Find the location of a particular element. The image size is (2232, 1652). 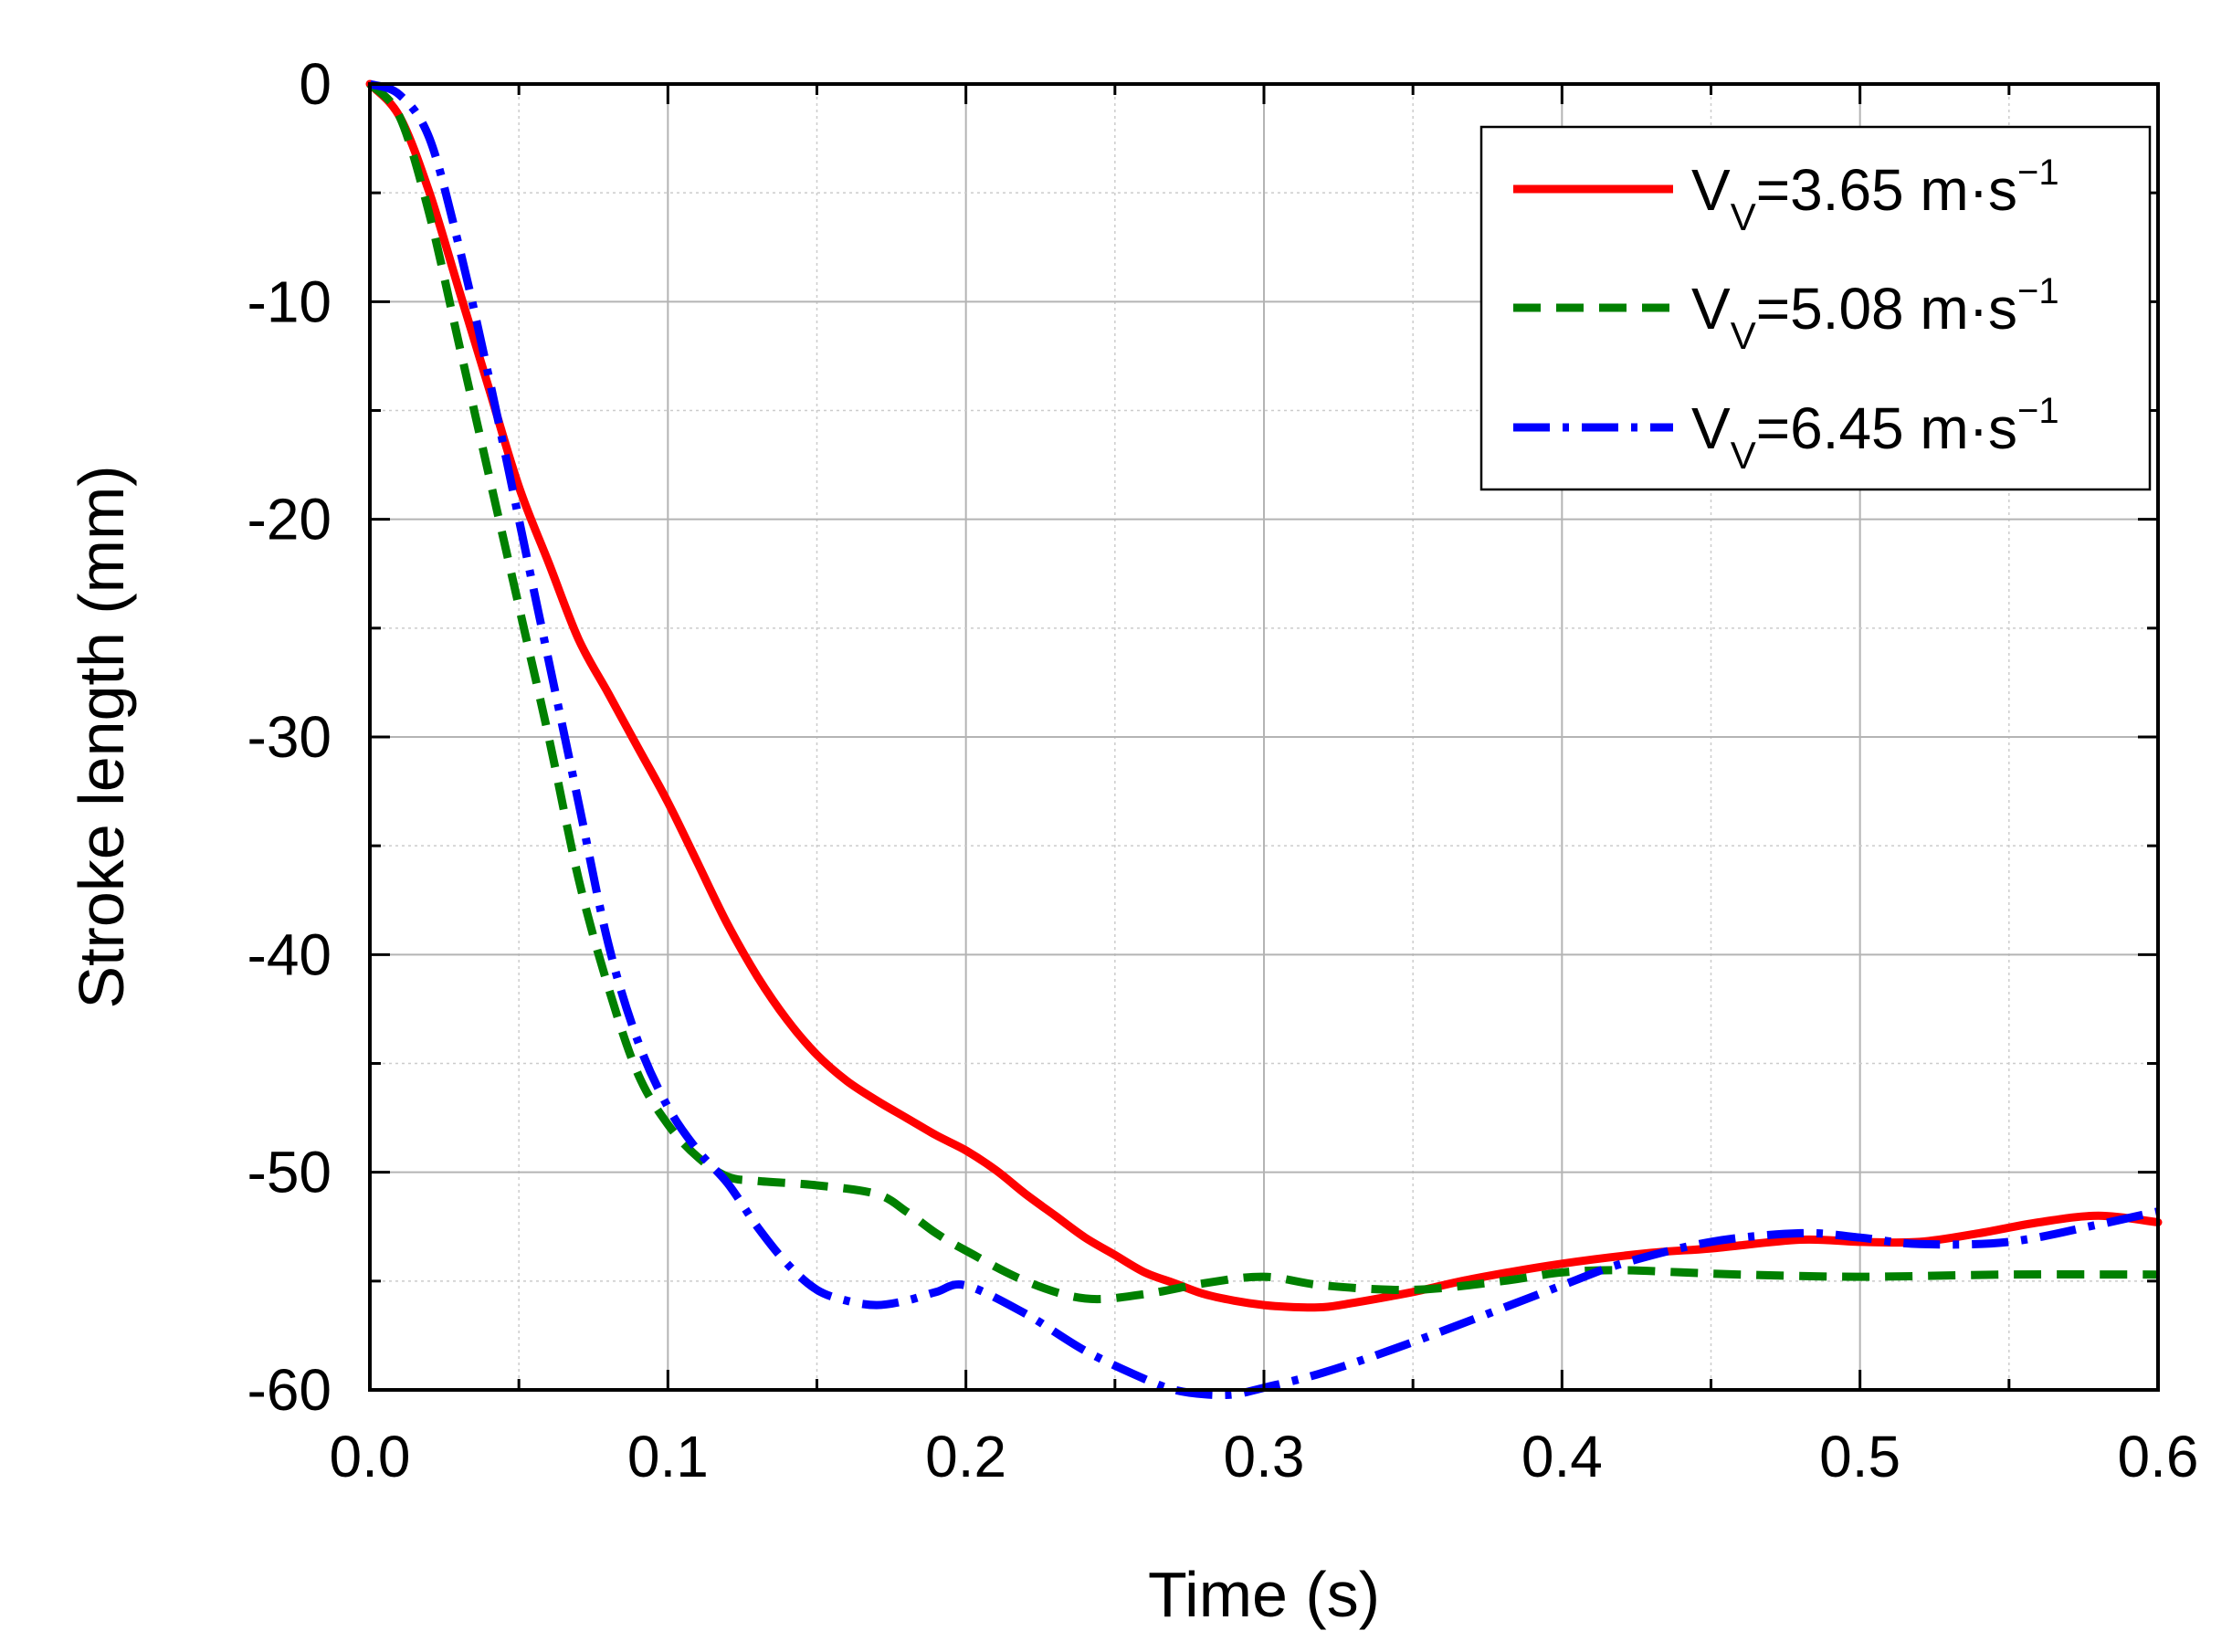

y-tick-label: -40 is located at coordinates (289, 954).